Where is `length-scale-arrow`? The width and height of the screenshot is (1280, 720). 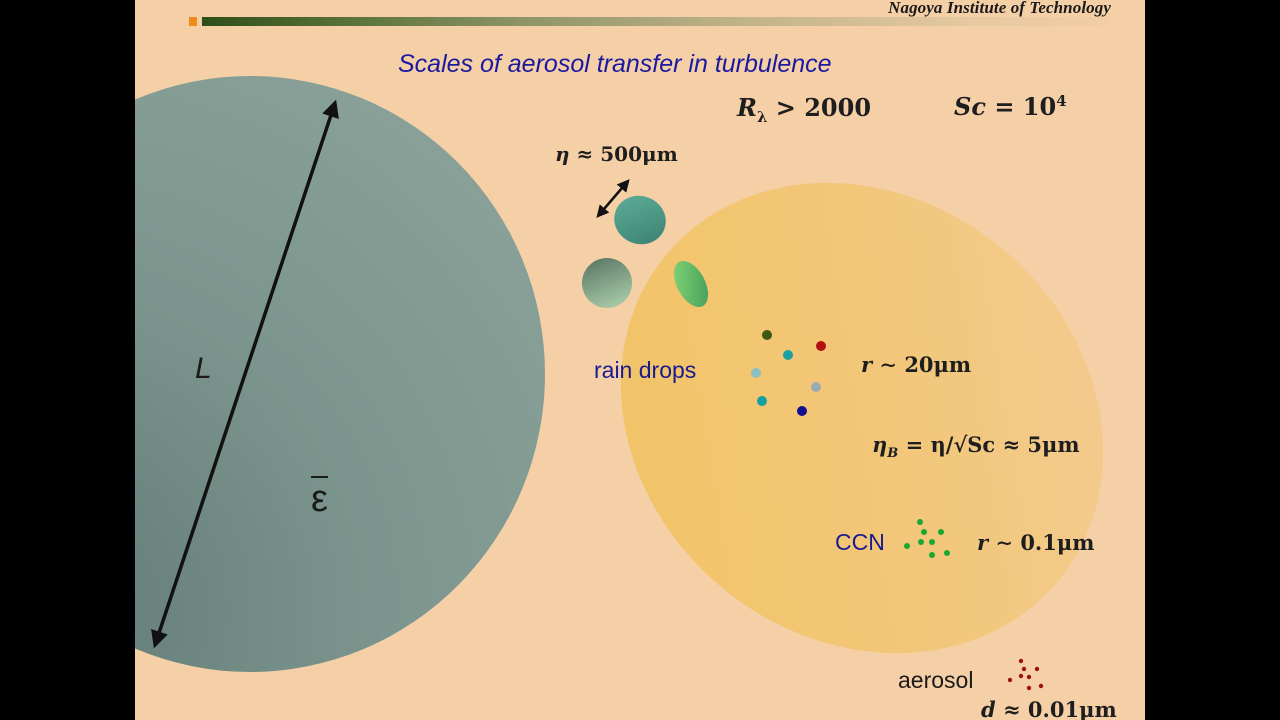
length-scale-arrow is located at coordinates (245, 374).